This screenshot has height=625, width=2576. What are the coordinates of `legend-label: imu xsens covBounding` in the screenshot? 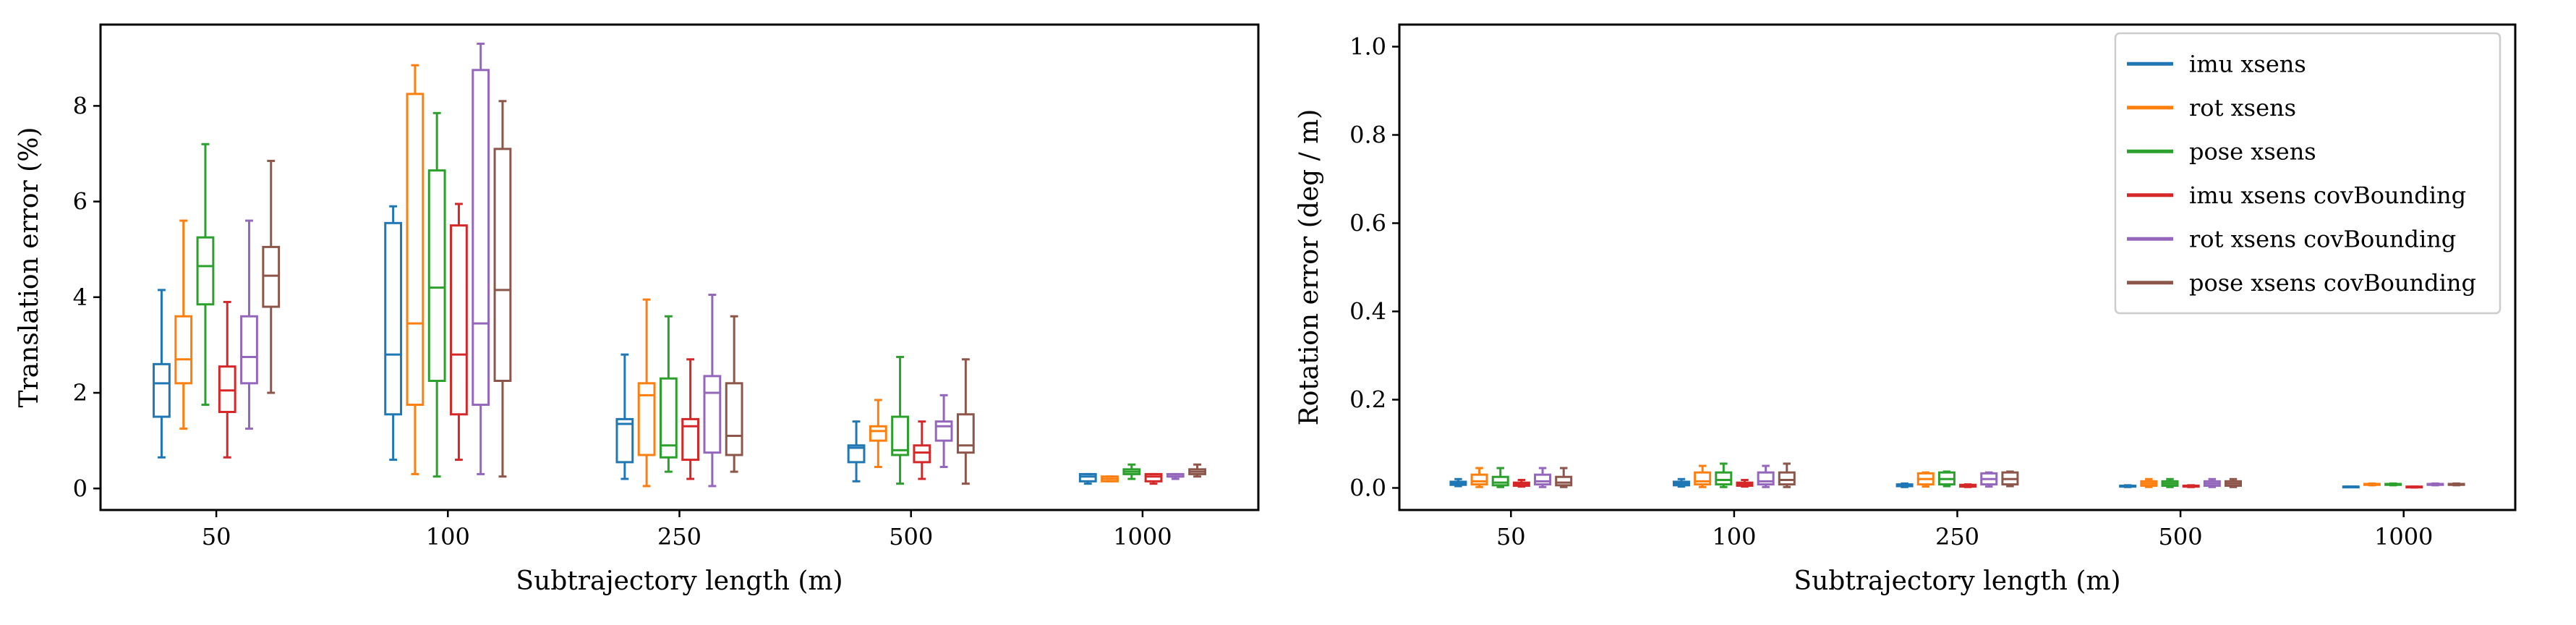 It's located at (2328, 196).